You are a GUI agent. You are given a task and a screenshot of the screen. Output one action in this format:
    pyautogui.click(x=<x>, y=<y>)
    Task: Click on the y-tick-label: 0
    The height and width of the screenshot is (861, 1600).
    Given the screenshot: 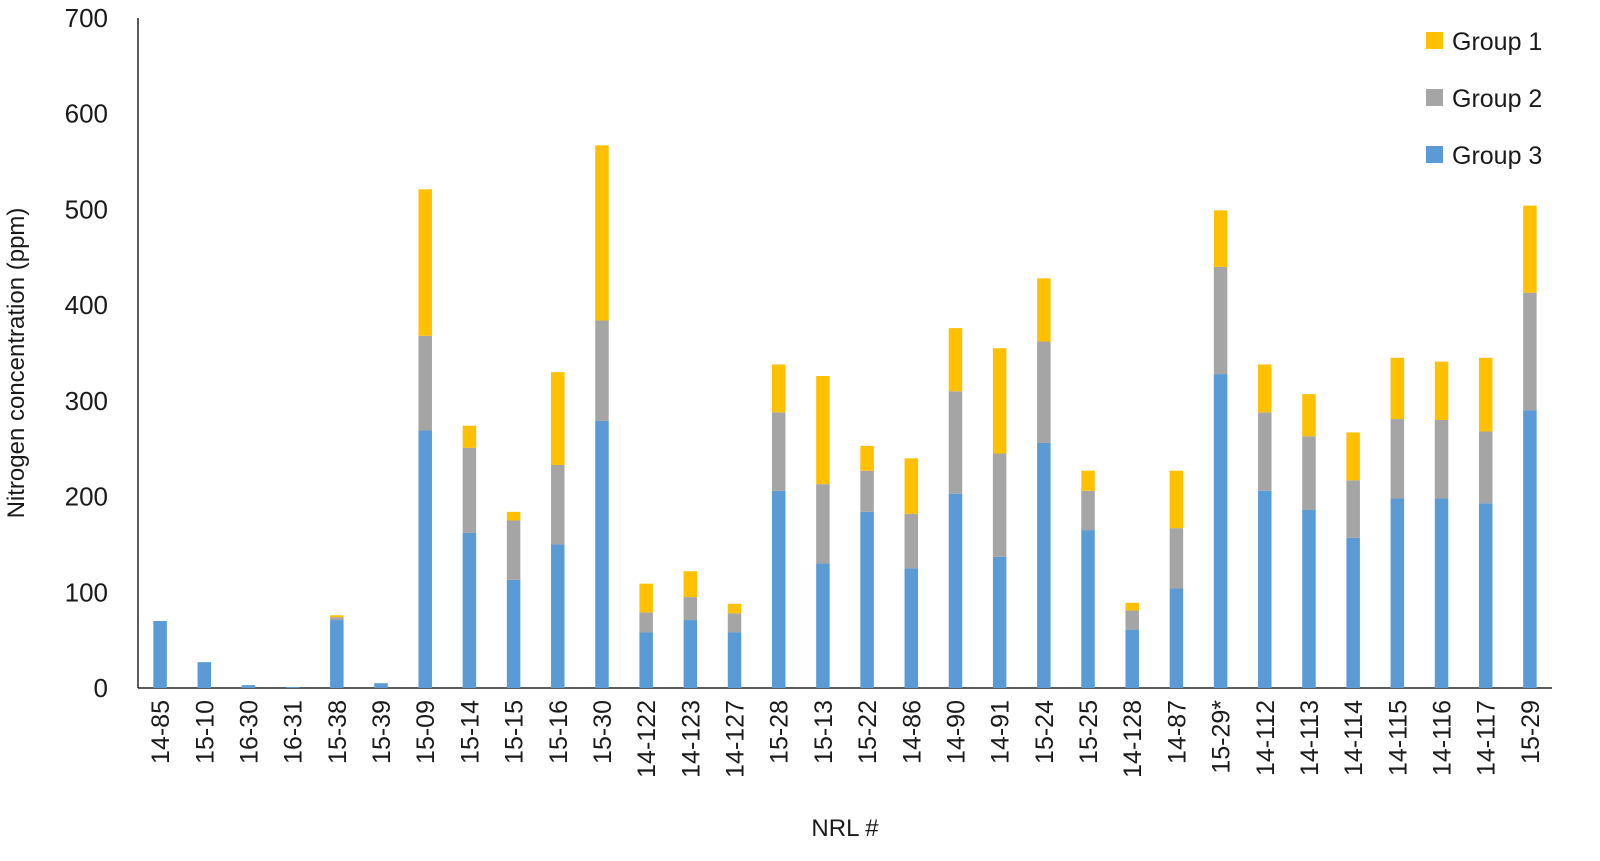 What is the action you would take?
    pyautogui.click(x=101, y=688)
    